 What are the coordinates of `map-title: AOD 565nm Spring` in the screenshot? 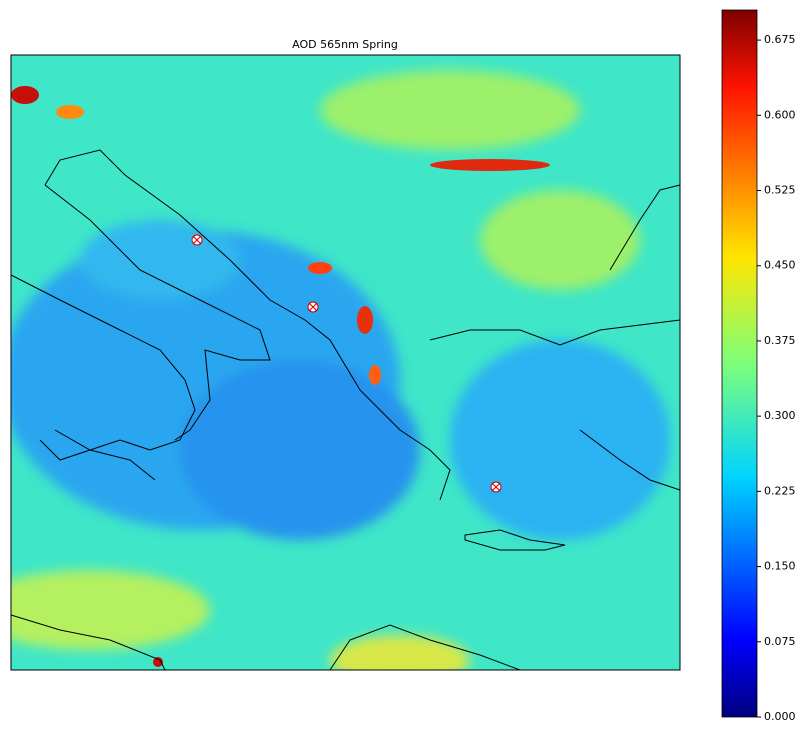 It's located at (345, 44).